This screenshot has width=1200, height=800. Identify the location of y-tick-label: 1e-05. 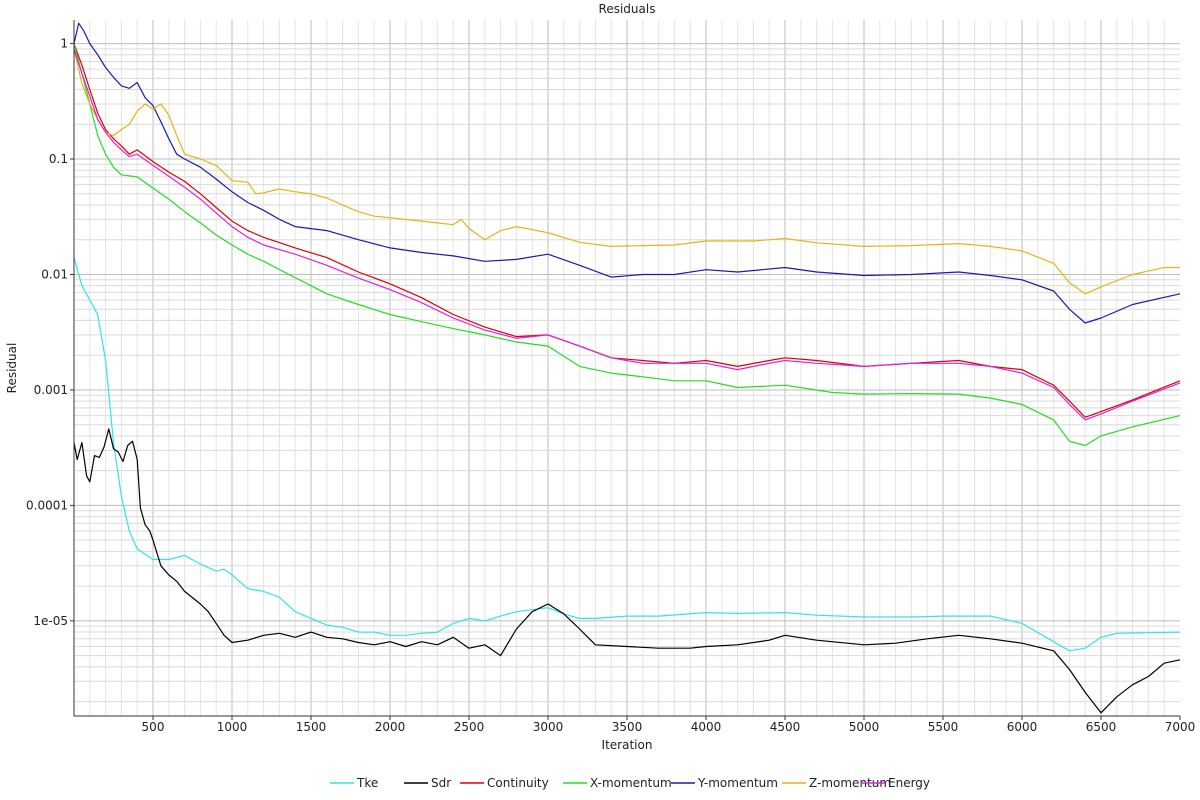
(50, 621).